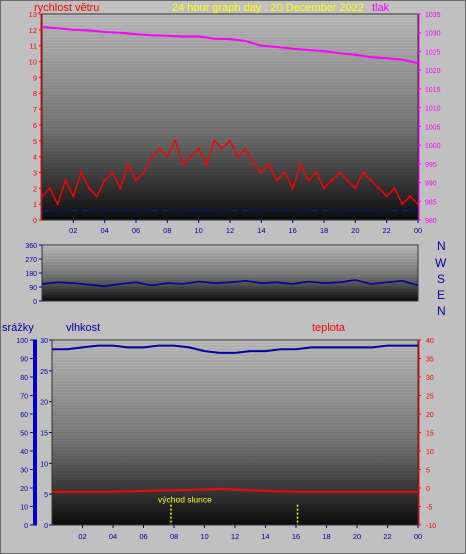 This screenshot has width=466, height=554. I want to click on wind-axis-tick-label: 9, so click(35, 77).